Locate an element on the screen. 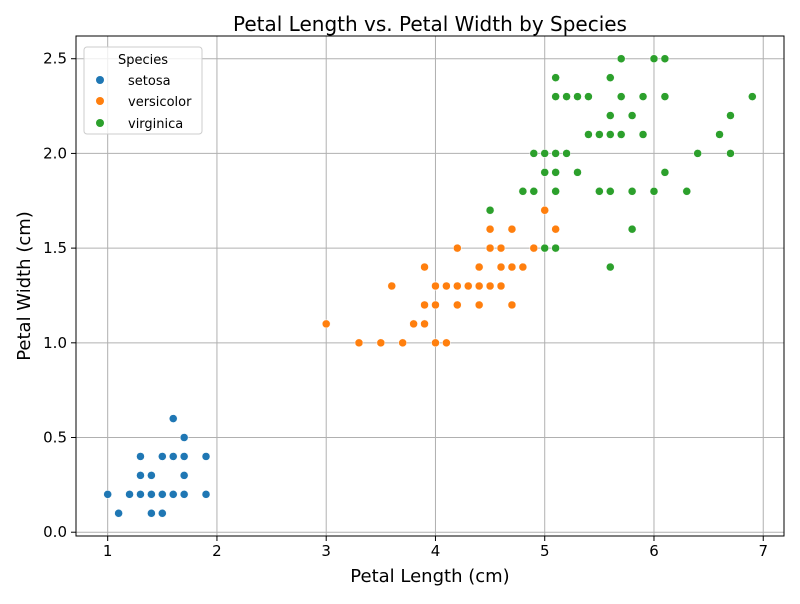 Image resolution: width=800 pixels, height=604 pixels. legend: Species setosa versicolor virginica is located at coordinates (143, 90).